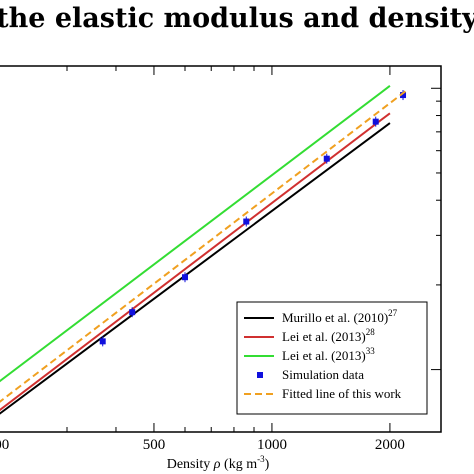 Image resolution: width=474 pixels, height=474 pixels. Describe the element at coordinates (154, 445) in the screenshot. I see `x-tick-label: 500` at that location.